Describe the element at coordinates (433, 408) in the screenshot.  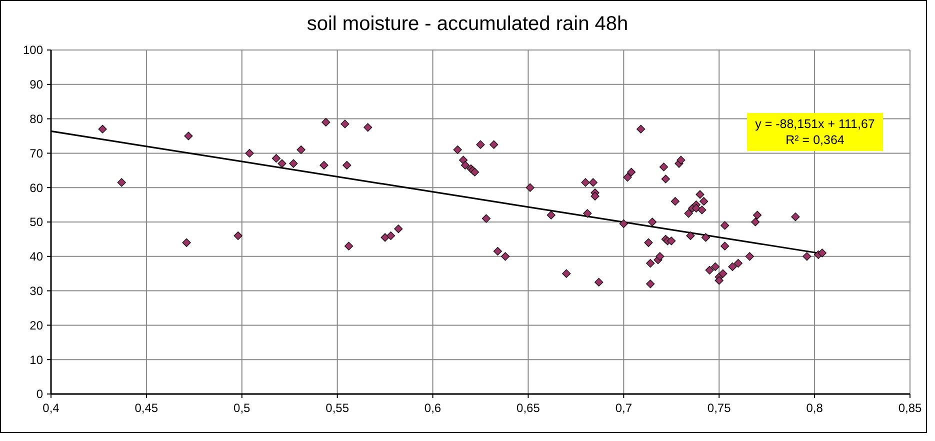
I see `x-tick-label: 0,6` at that location.